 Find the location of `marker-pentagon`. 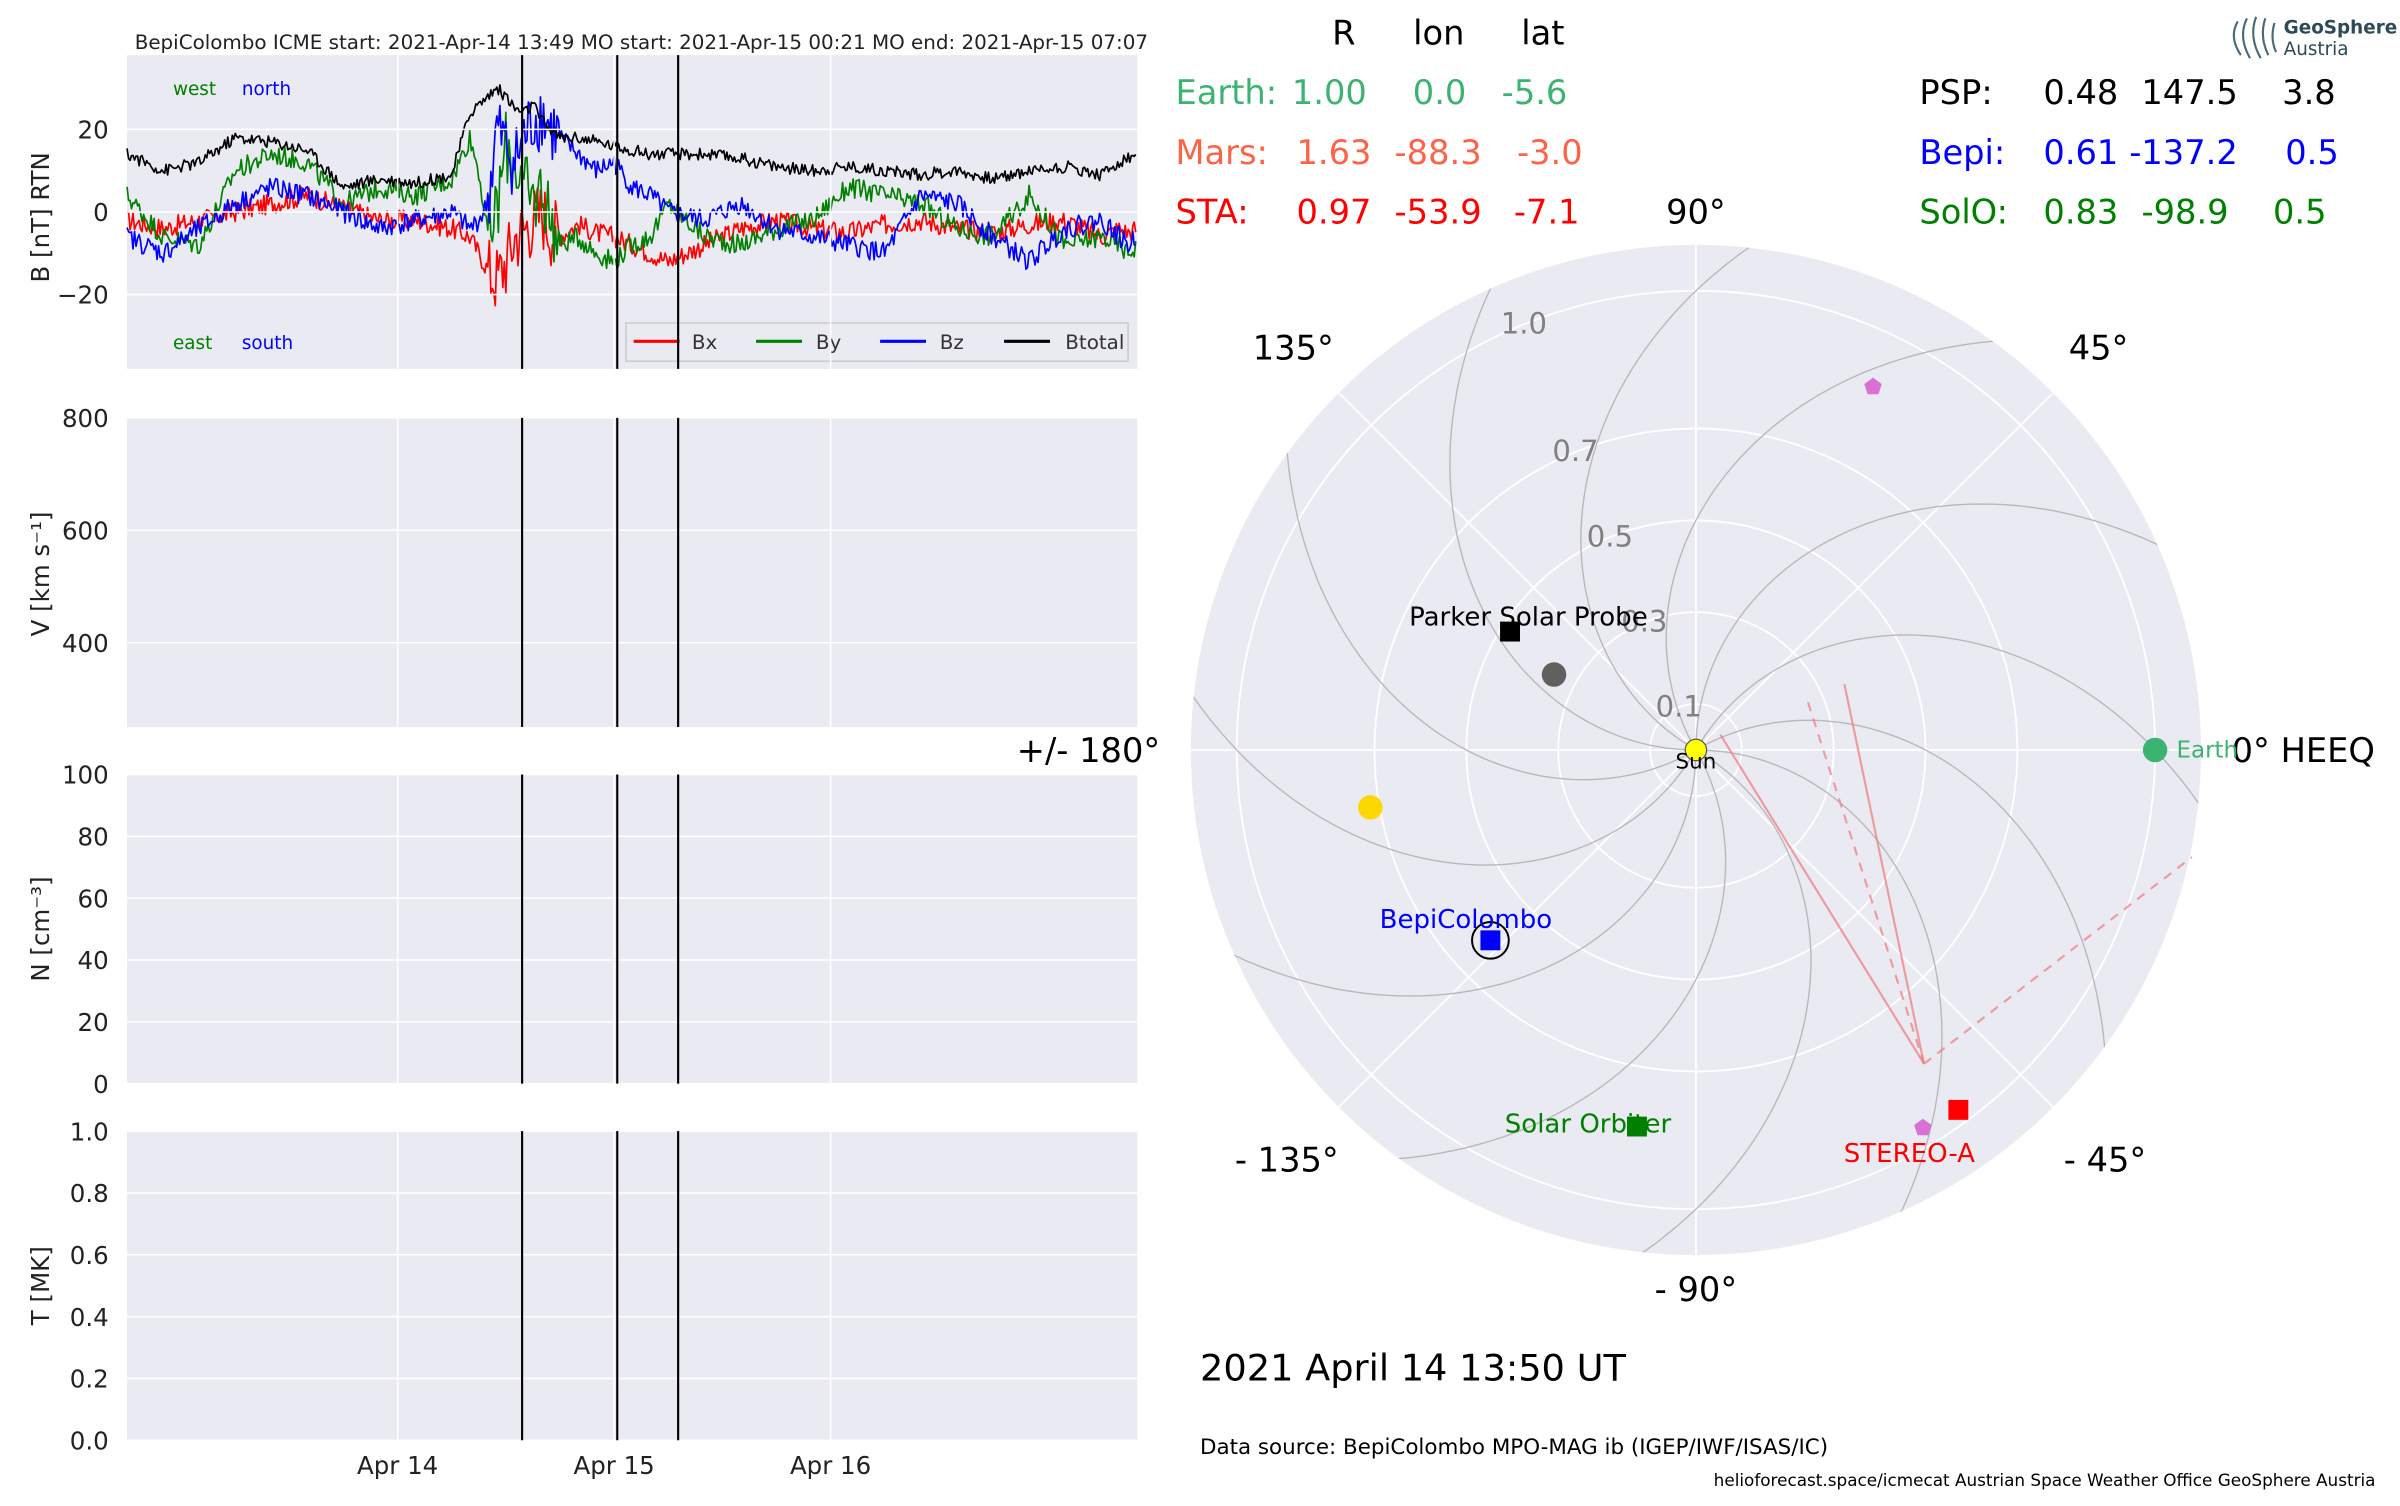

marker-pentagon is located at coordinates (1923, 1127).